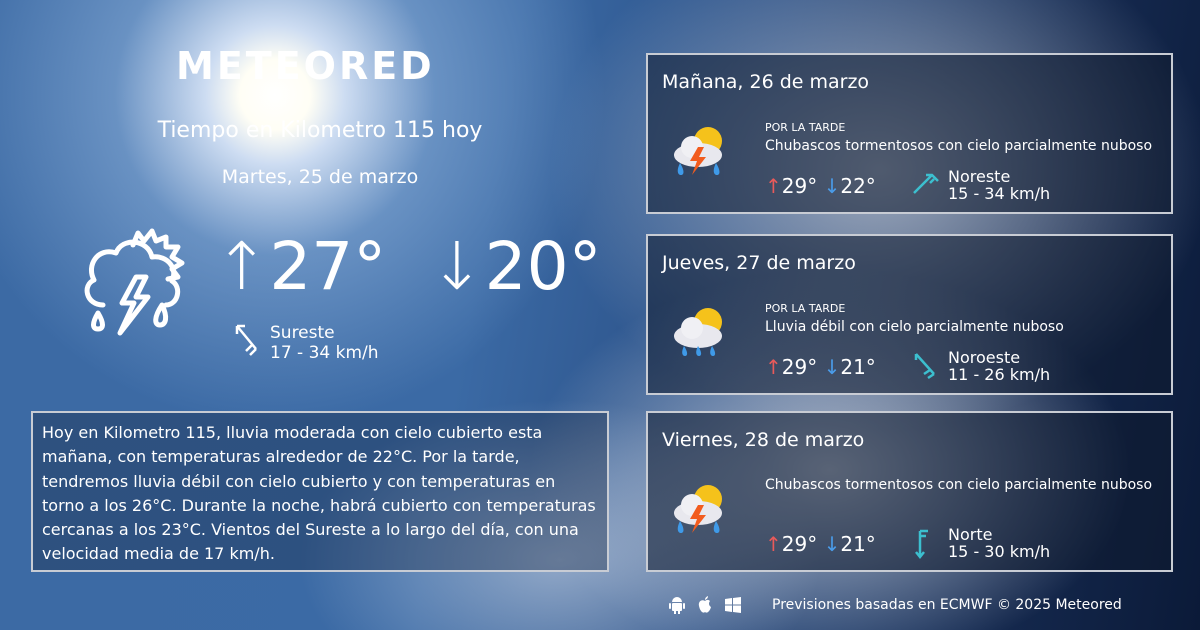 This screenshot has width=1200, height=630. What do you see at coordinates (677, 605) in the screenshot?
I see `android-icon` at bounding box center [677, 605].